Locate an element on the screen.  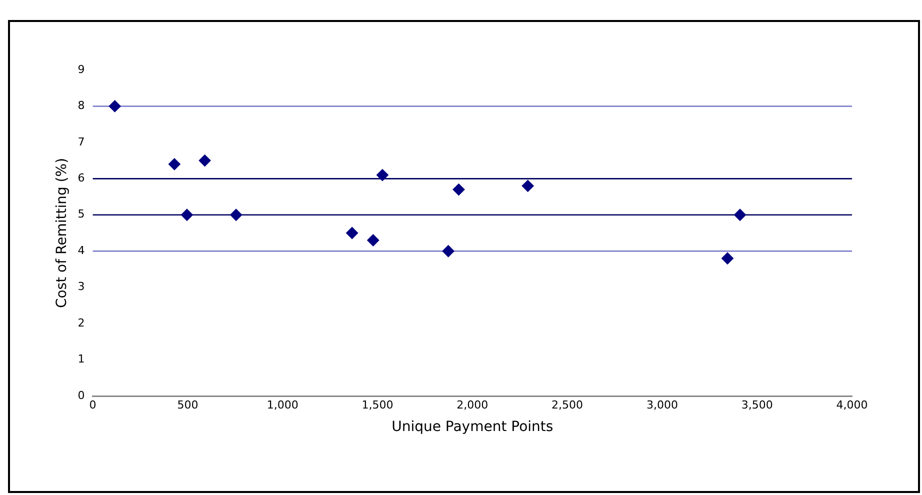
y-axis-title: Cost of Remitting (%) is located at coordinates (62, 233).